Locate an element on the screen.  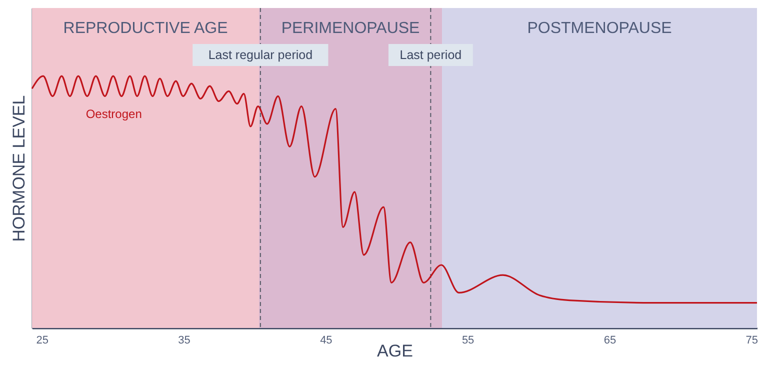
y-axis-title: HORMONE LEVEL is located at coordinates (19, 168).